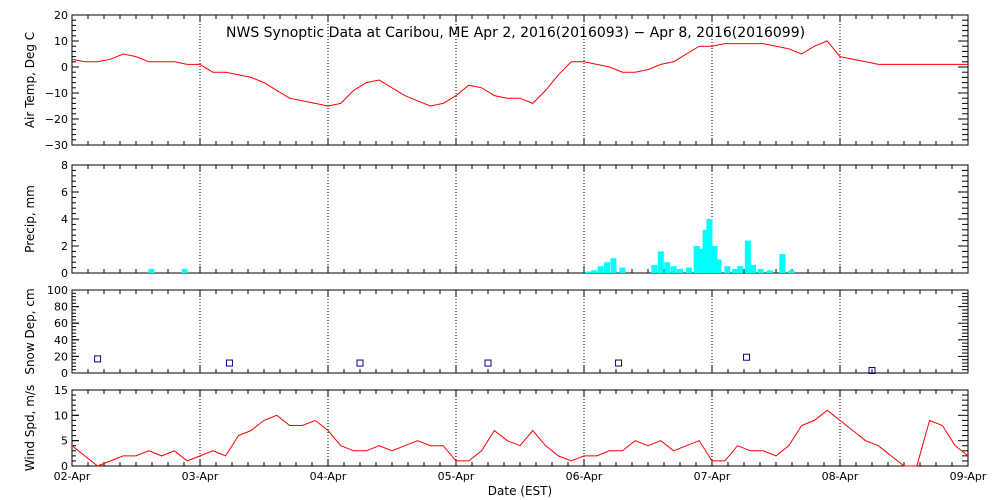 This screenshot has height=500, width=1000. I want to click on y-tick-label: 2, so click(64, 246).